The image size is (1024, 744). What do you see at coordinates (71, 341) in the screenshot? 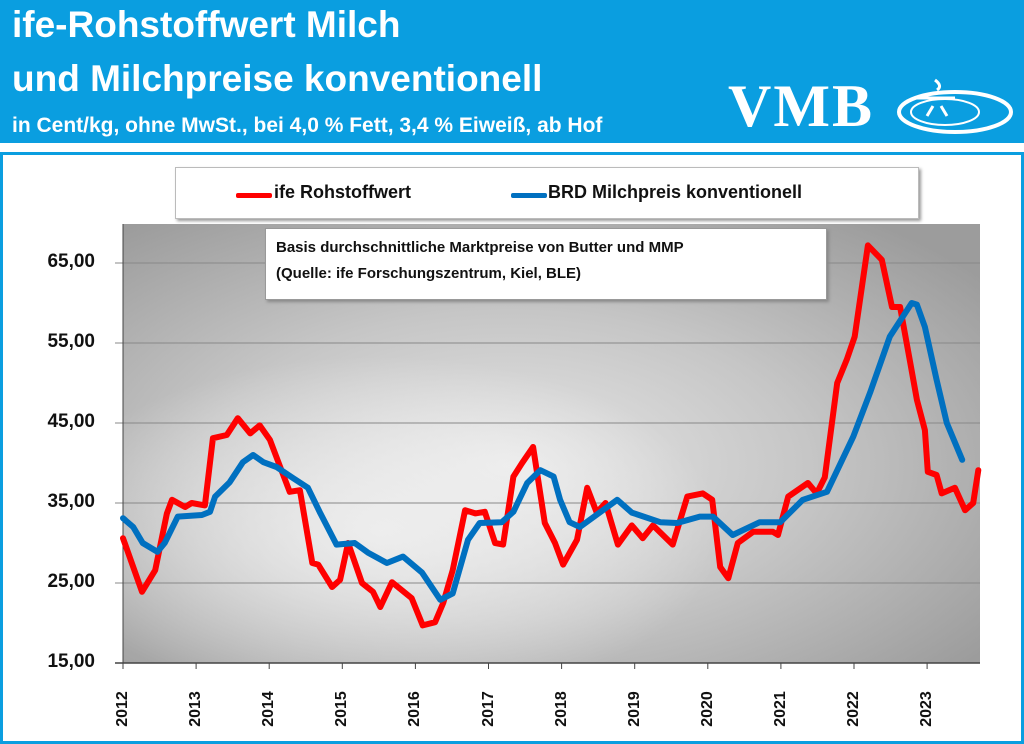
I see `y-tick-label: 55,00` at bounding box center [71, 341].